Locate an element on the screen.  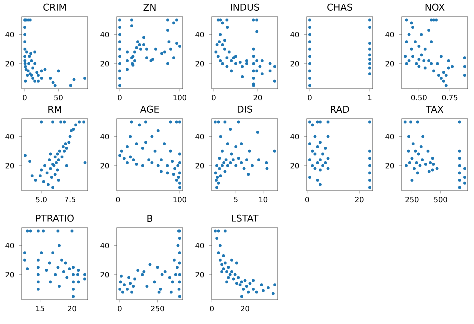
chart-title: TAX is located at coordinates (435, 109).